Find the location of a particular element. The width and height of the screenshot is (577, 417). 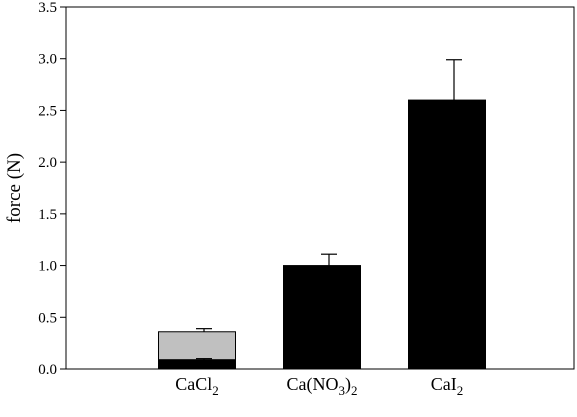

y-tick-label: 3.5 is located at coordinates (47, 8).